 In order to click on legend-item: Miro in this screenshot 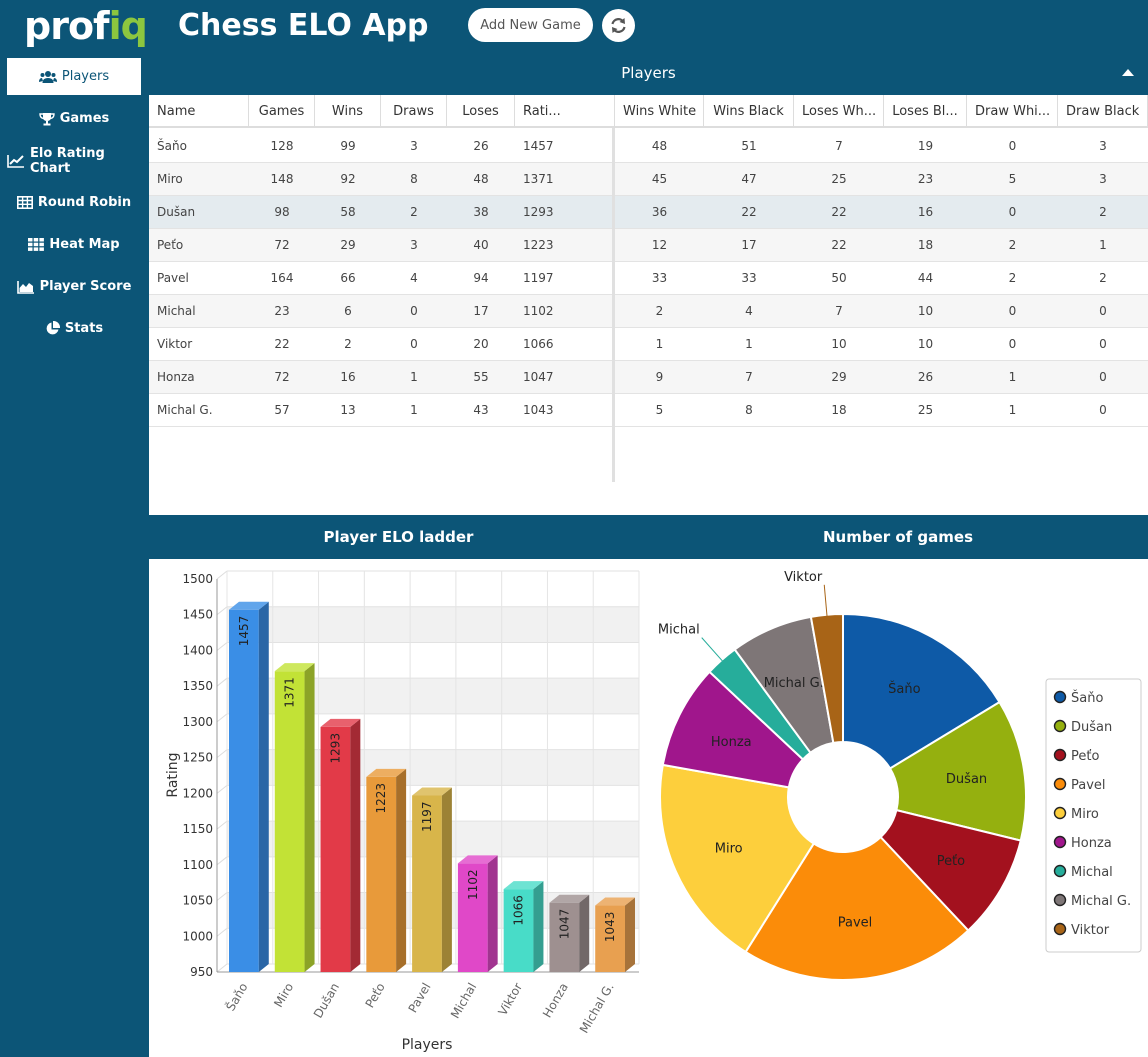, I will do `click(1076, 814)`.